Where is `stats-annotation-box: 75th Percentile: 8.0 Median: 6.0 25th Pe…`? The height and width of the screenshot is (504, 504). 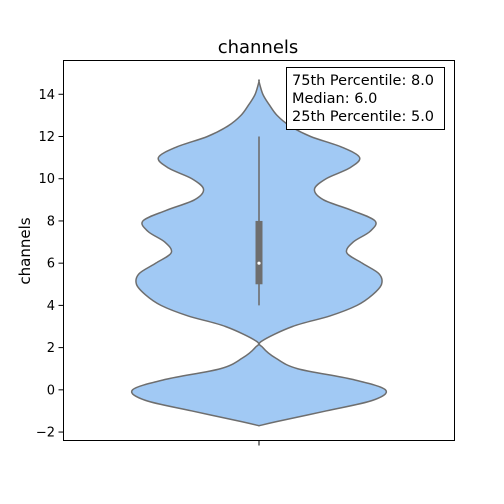 stats-annotation-box: 75th Percentile: 8.0 Median: 6.0 25th Pe… is located at coordinates (365, 98).